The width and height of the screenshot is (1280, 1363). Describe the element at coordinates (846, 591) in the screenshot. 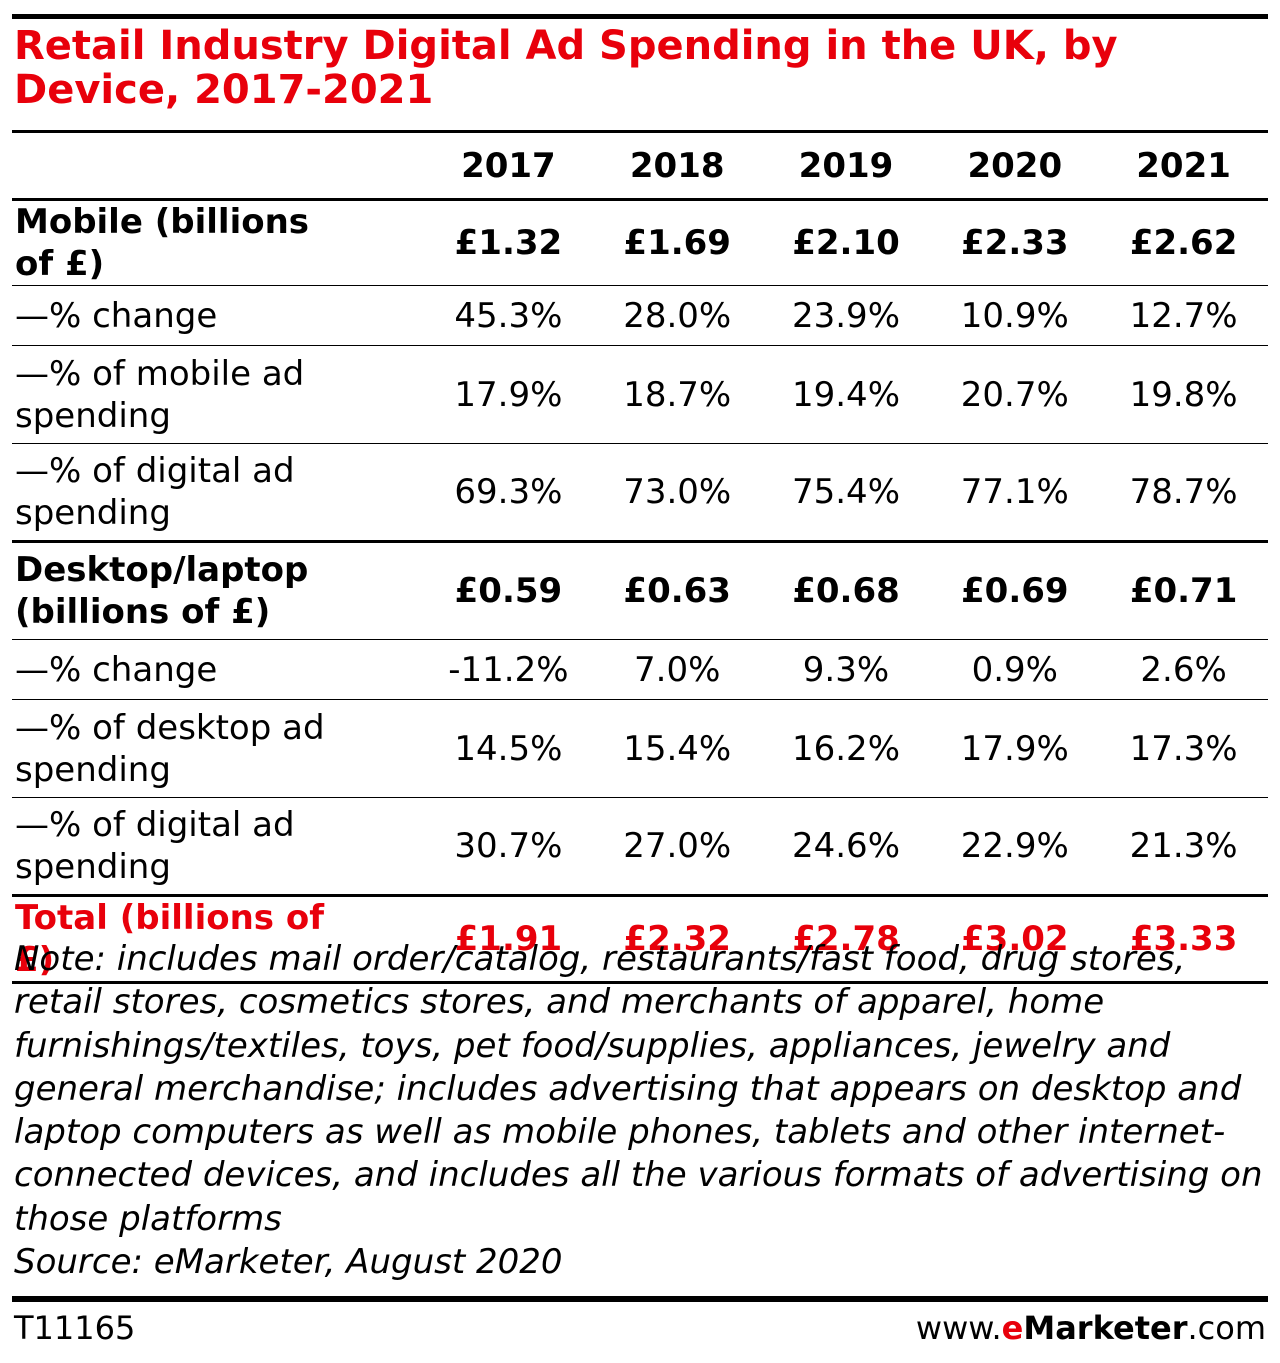

I see `table-cell: £0.68` at that location.